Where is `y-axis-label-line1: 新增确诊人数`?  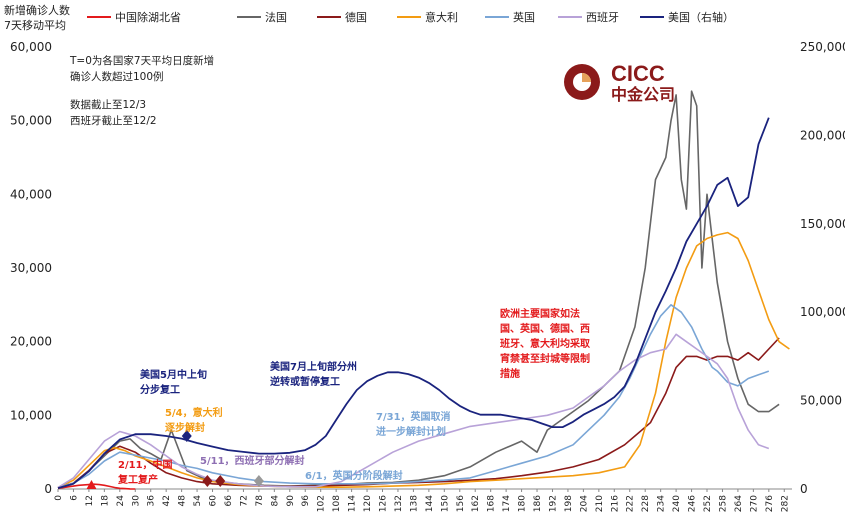 y-axis-label-line1: 新增确诊人数 is located at coordinates (37, 10).